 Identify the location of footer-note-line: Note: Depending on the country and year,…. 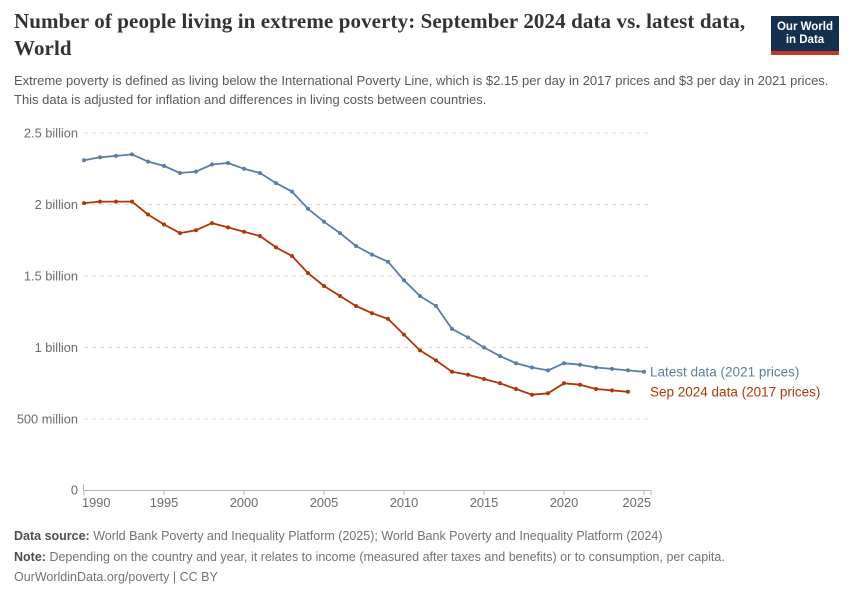
(425, 557).